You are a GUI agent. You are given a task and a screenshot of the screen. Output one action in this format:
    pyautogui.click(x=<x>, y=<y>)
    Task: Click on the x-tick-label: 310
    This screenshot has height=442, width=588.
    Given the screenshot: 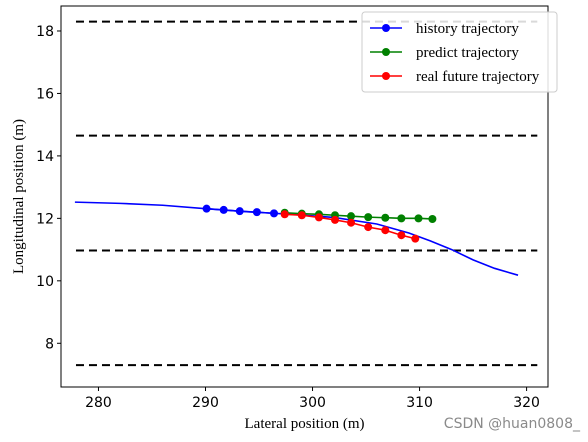 What is the action you would take?
    pyautogui.click(x=419, y=403)
    